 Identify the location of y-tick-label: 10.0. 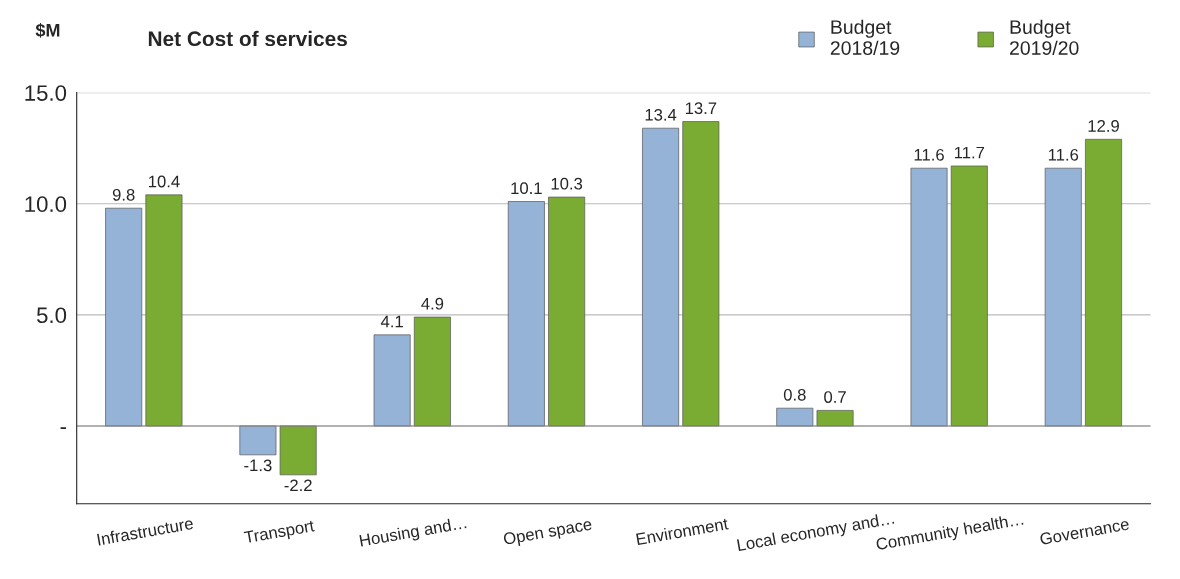
(46, 204).